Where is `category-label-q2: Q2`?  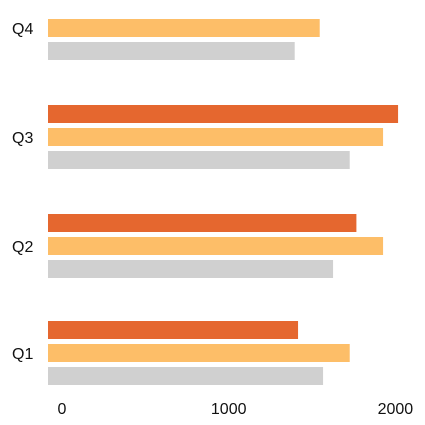
category-label-q2: Q2 is located at coordinates (22, 247).